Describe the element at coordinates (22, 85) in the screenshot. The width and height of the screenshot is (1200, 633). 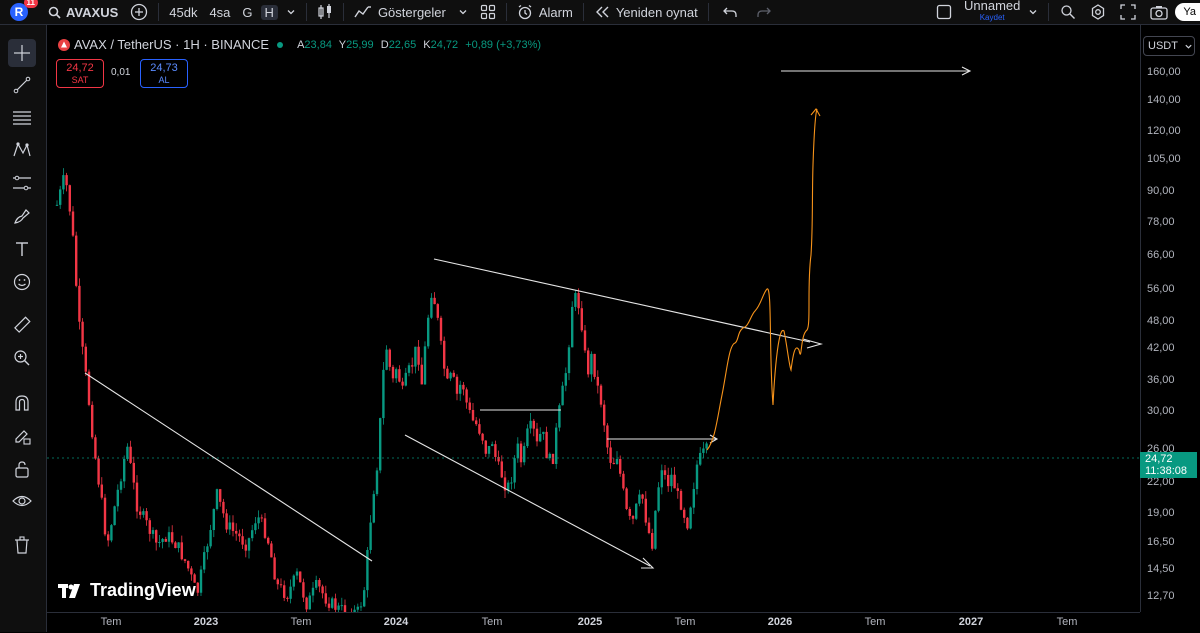
I see `trendline-tool` at that location.